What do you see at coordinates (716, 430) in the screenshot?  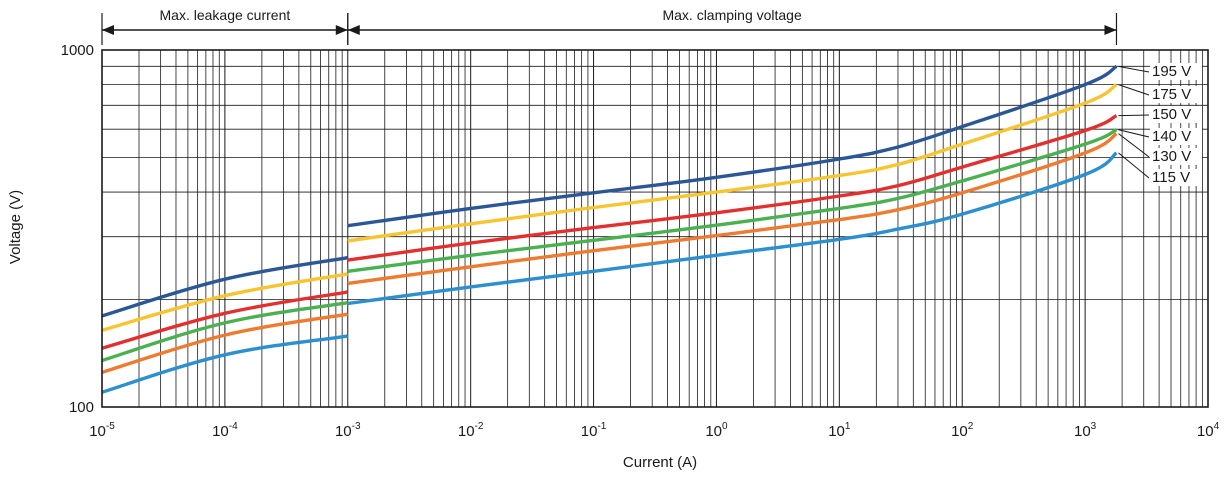 I see `x-tick-label: 10⁰` at bounding box center [716, 430].